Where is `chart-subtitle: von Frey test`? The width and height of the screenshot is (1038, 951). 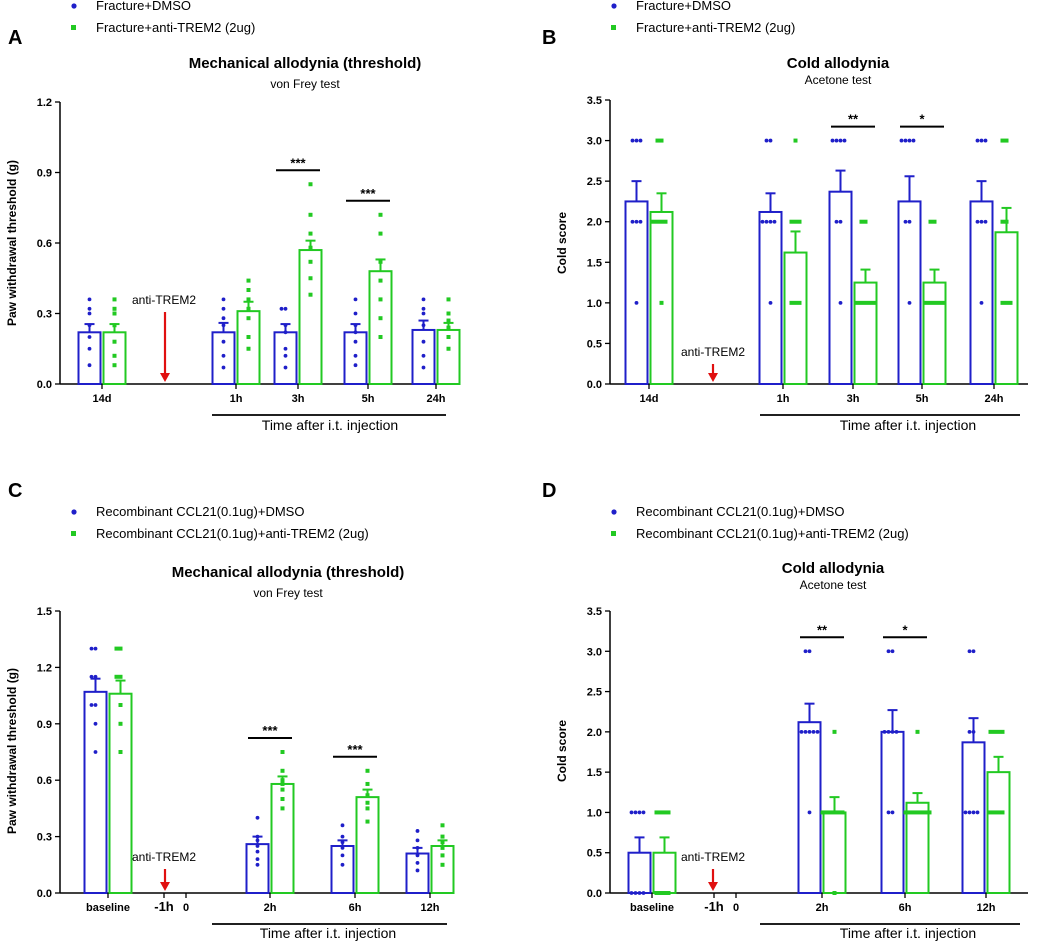
chart-subtitle: von Frey test is located at coordinates (288, 593).